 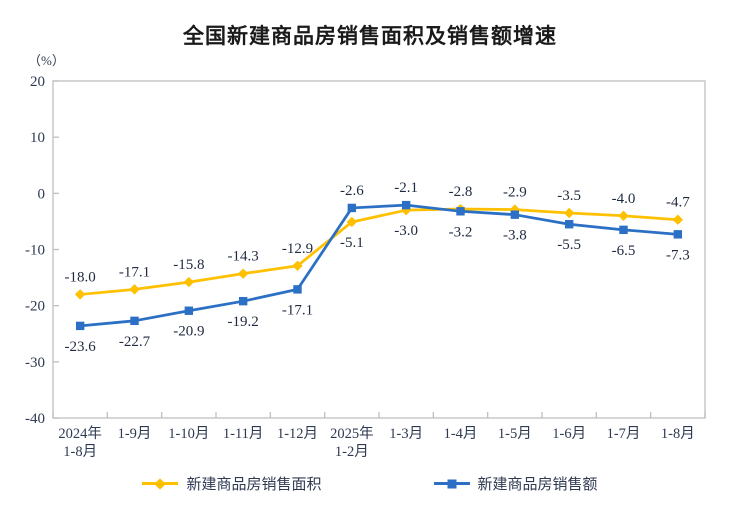 I want to click on y-axis-unit-label: （%）, so click(x=46, y=60).